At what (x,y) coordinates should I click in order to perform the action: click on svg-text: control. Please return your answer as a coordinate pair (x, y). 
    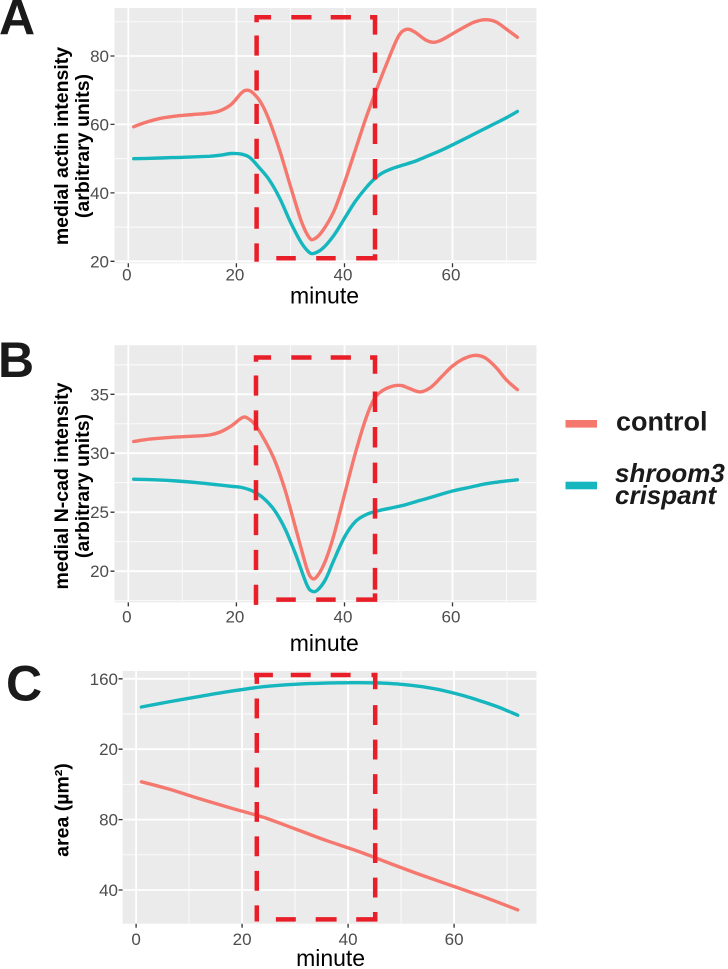
    Looking at the image, I should click on (662, 422).